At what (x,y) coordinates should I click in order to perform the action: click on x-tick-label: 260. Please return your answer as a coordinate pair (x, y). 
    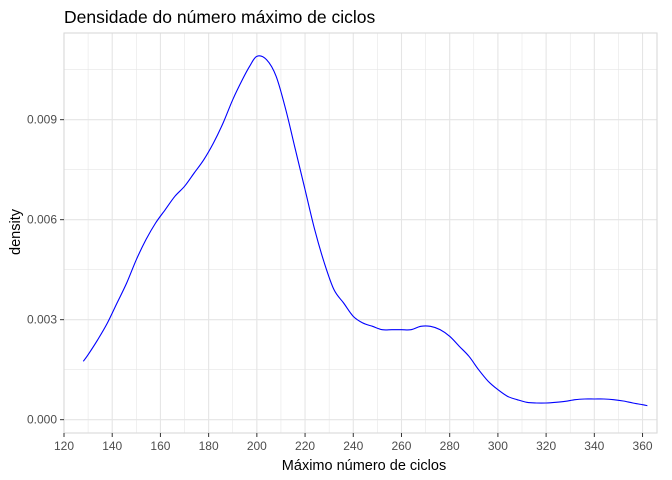
    Looking at the image, I should click on (401, 446).